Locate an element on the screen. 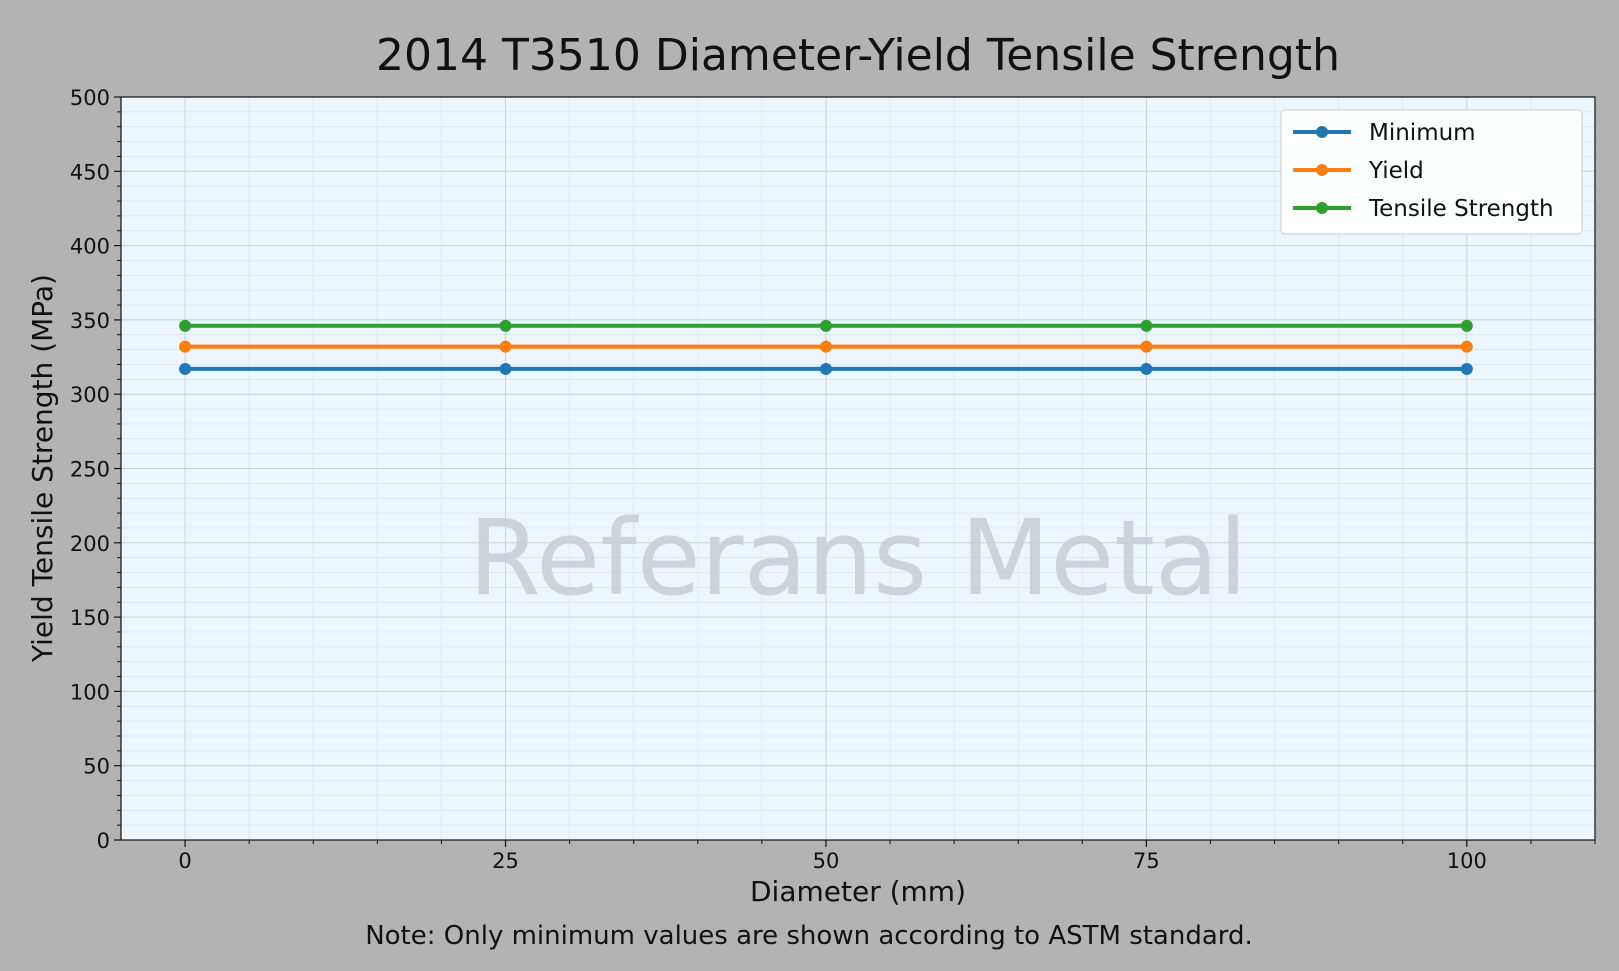 The height and width of the screenshot is (971, 1619). legend-label: Minimum is located at coordinates (1422, 133).